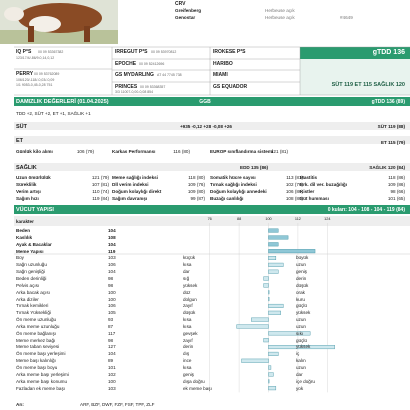  What do you see at coordinates (137, 191) in the screenshot?
I see `item-label: Doğum kolaylığı direkt` at bounding box center [137, 191].